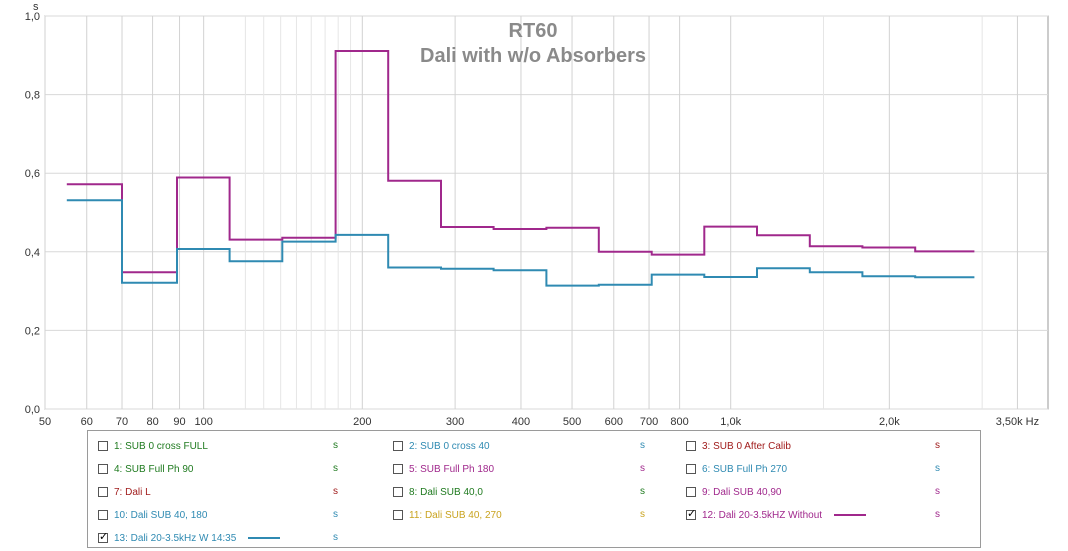 This screenshot has width=1068, height=551. I want to click on legend-item: 10: Dali SUB 40, 180, so click(152, 515).